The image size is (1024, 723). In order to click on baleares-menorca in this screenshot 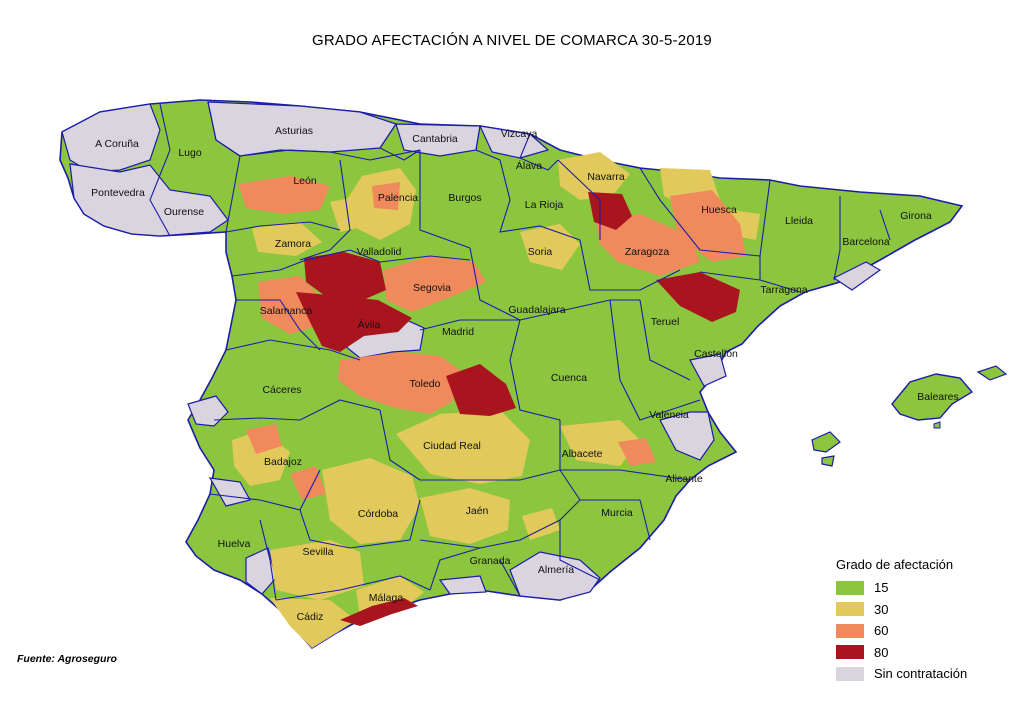, I will do `click(992, 373)`.